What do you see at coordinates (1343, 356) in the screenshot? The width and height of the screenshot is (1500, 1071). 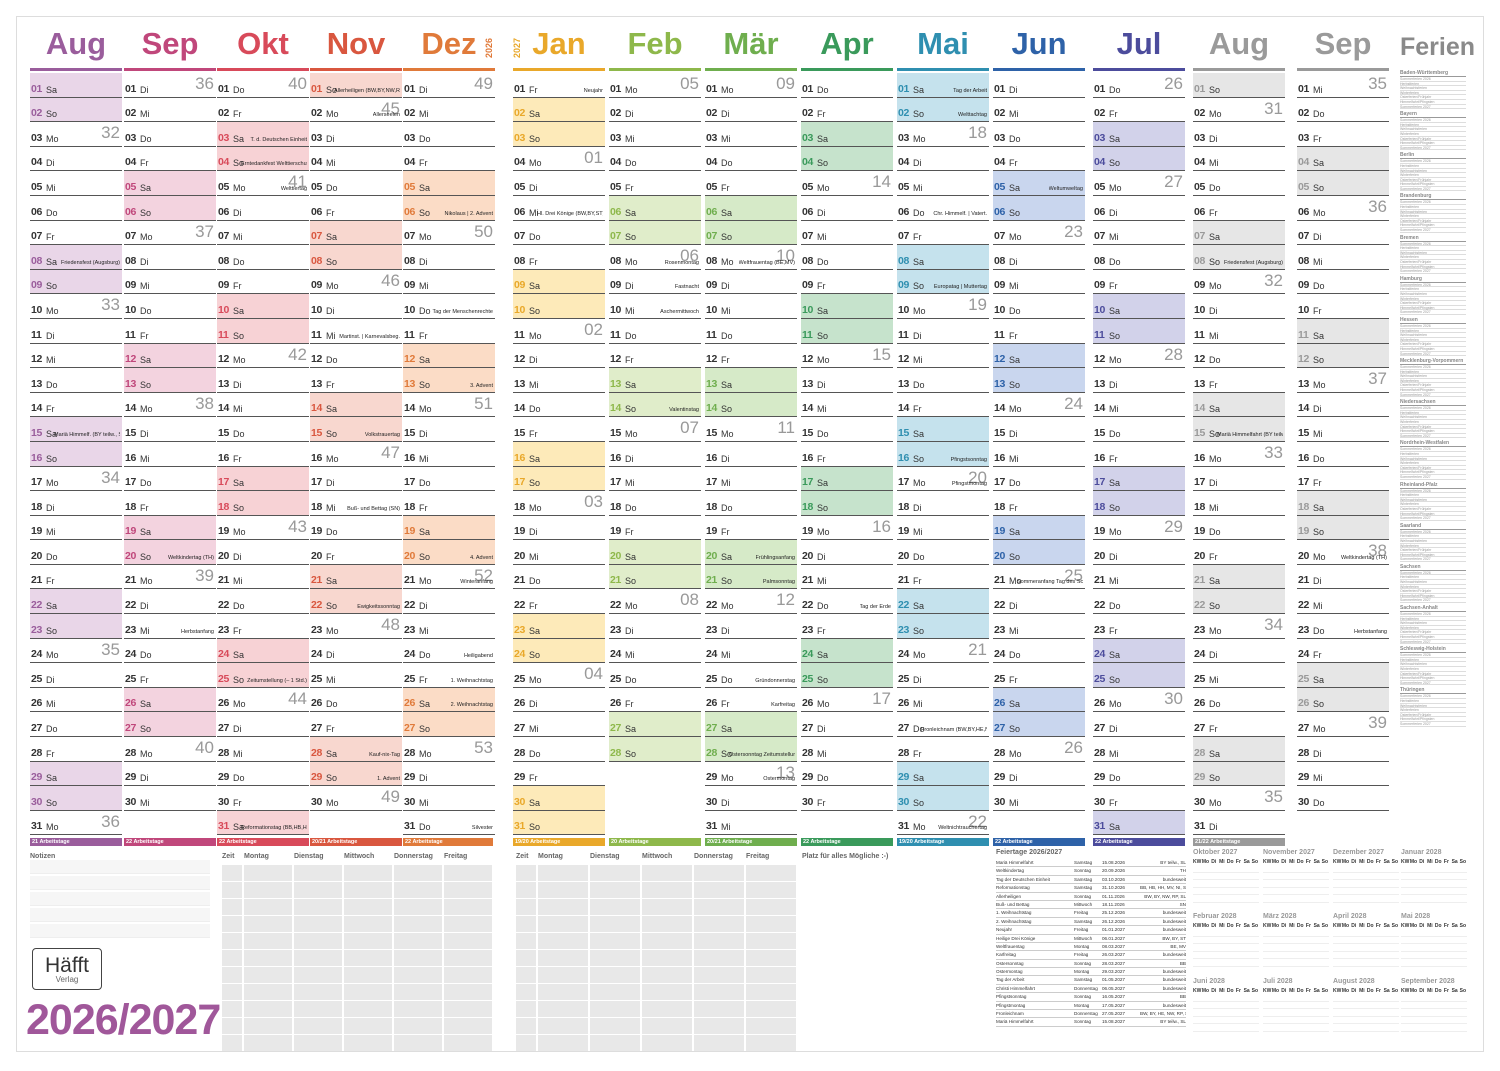 I see `day-row: 12 So` at bounding box center [1343, 356].